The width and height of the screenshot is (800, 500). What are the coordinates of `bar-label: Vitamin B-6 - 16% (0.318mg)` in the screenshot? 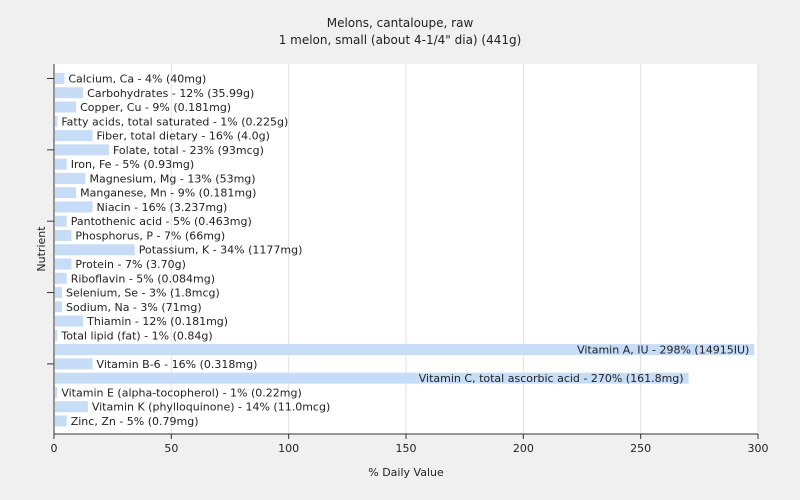 It's located at (177, 364).